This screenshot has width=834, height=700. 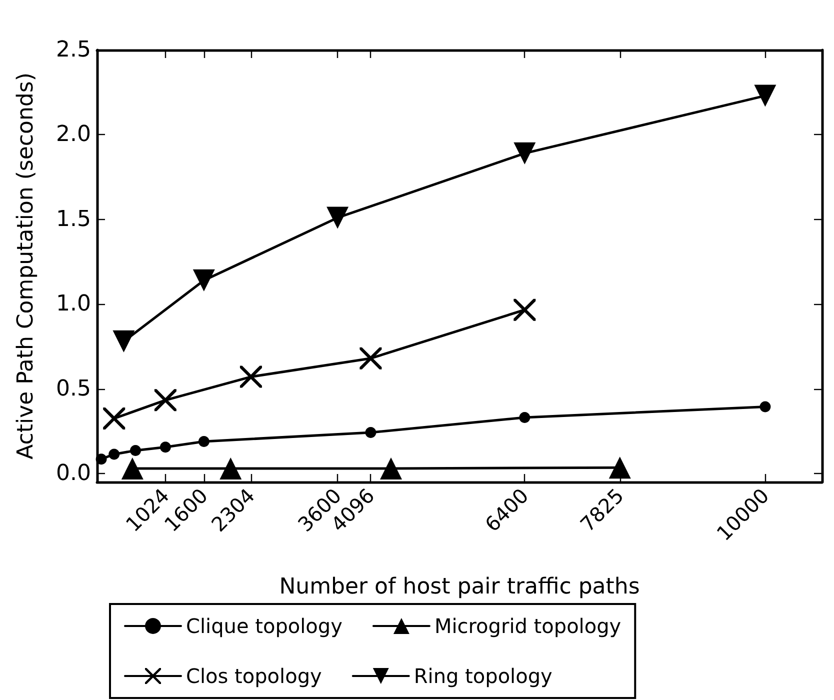 What do you see at coordinates (528, 626) in the screenshot?
I see `legend-label: Microgrid topology` at bounding box center [528, 626].